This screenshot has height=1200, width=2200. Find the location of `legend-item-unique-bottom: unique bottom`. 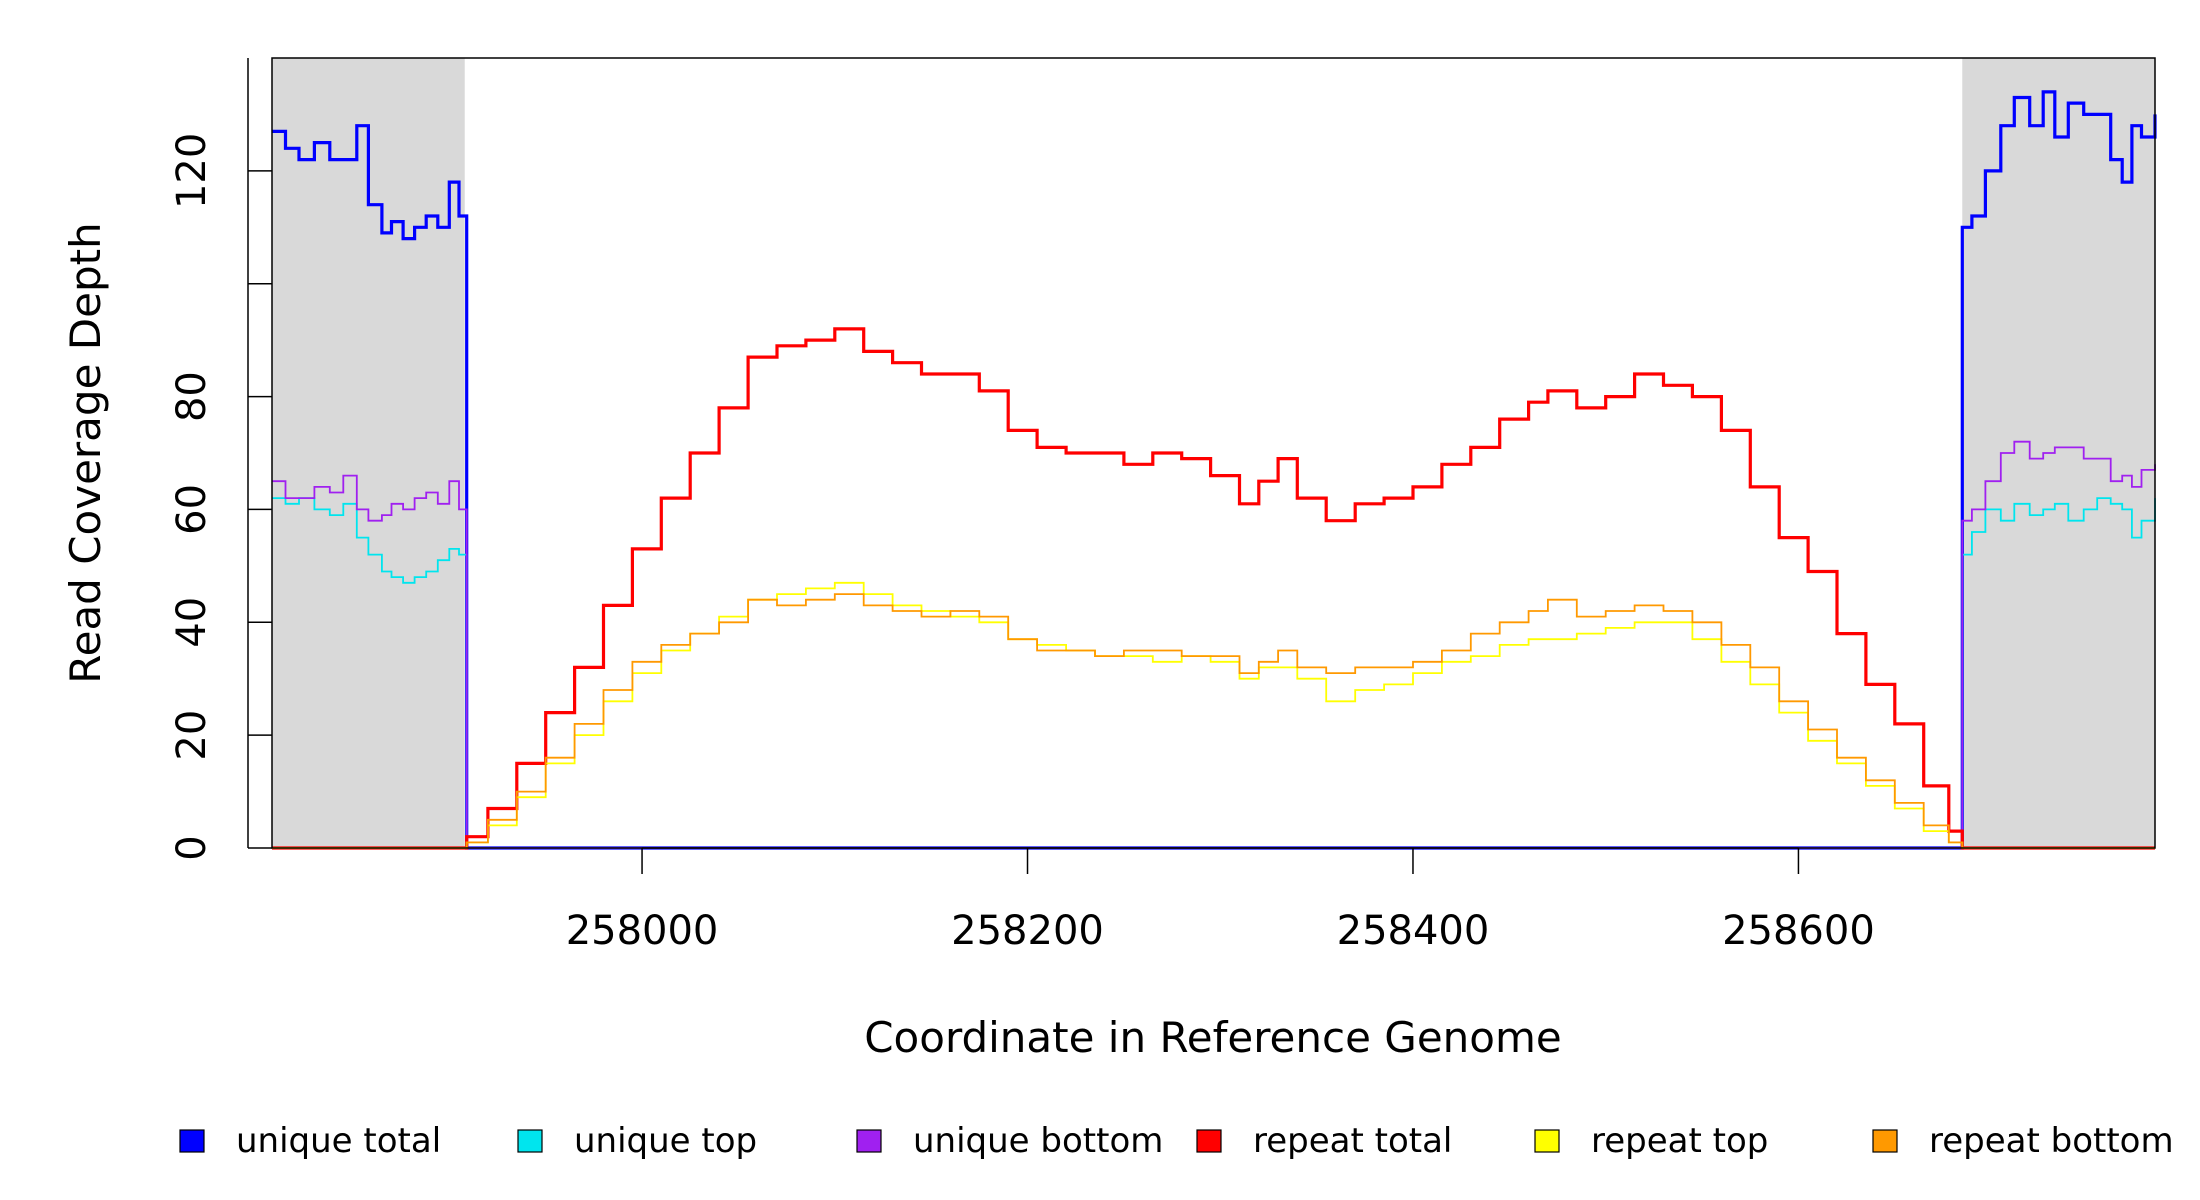

legend-item-unique-bottom: unique bottom is located at coordinates (1009, 1141).